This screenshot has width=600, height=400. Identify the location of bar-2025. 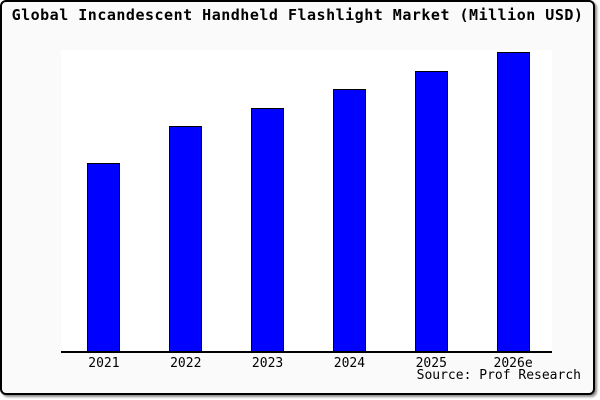
(431, 211).